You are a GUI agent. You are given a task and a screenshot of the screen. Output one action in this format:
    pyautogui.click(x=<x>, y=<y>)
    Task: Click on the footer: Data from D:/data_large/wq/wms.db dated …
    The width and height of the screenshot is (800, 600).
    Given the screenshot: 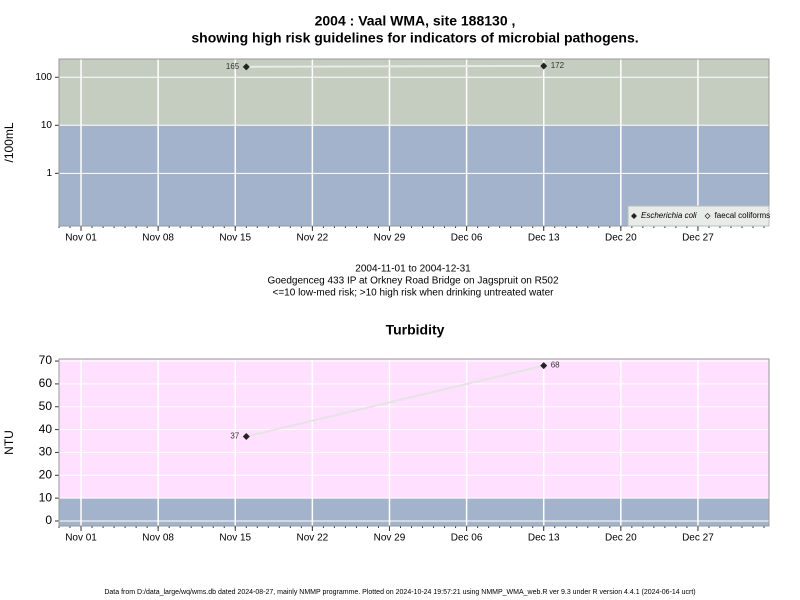 What is the action you would take?
    pyautogui.click(x=399, y=592)
    